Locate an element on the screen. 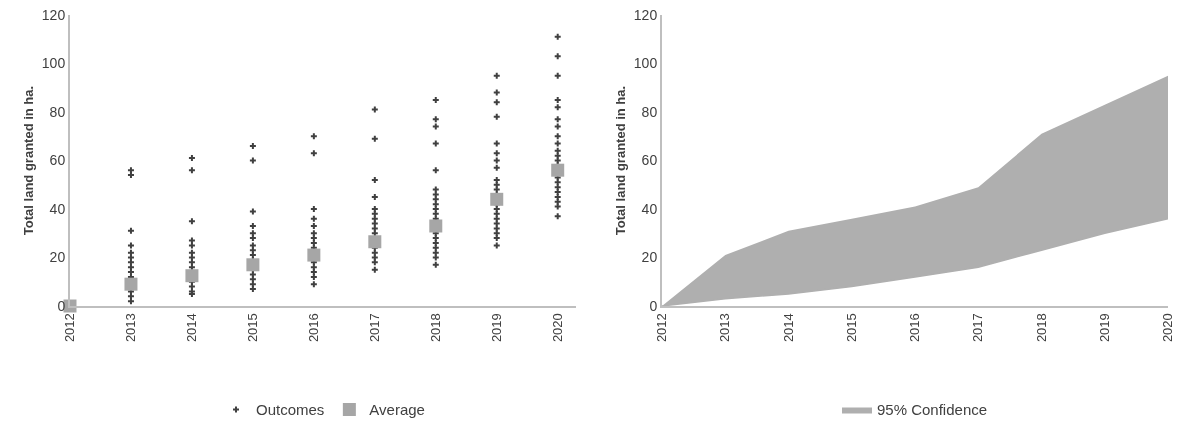 This screenshot has height=438, width=1182. legend-label: Outcomes is located at coordinates (290, 410).